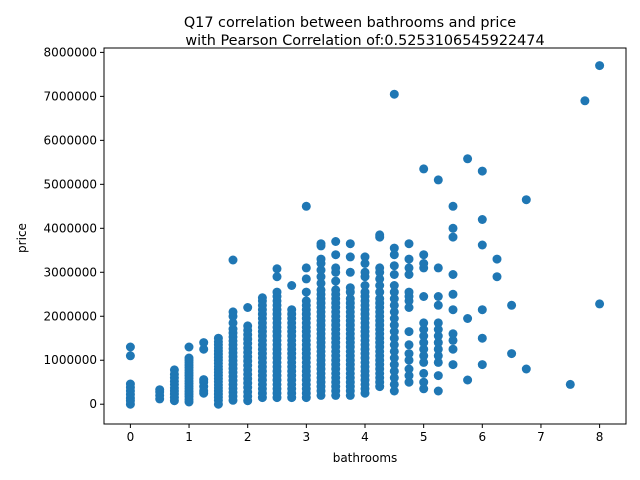  I want to click on x-tick-label: 8, so click(600, 437).